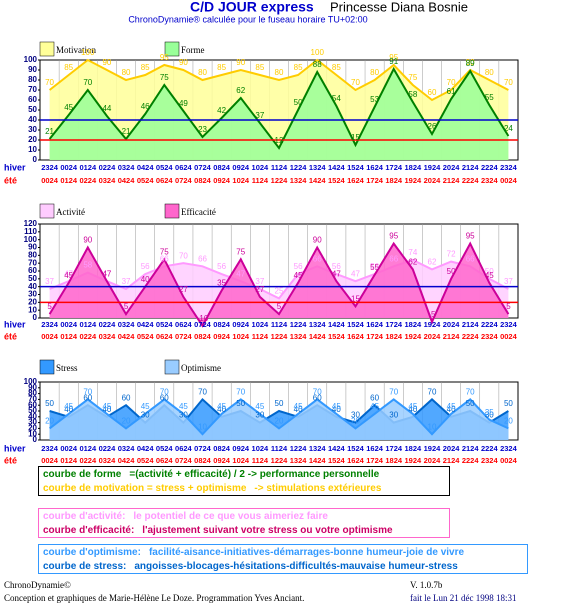 The height and width of the screenshot is (610, 561). I want to click on y-tick-label: 90, so click(32, 387).